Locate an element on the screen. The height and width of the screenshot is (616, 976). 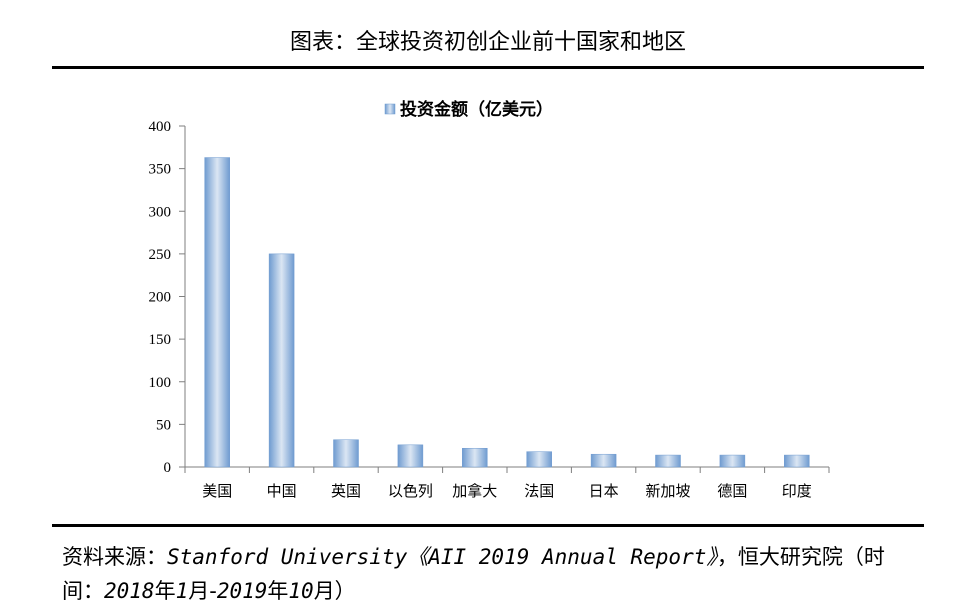
y-tick-label: 300 is located at coordinates (160, 212).